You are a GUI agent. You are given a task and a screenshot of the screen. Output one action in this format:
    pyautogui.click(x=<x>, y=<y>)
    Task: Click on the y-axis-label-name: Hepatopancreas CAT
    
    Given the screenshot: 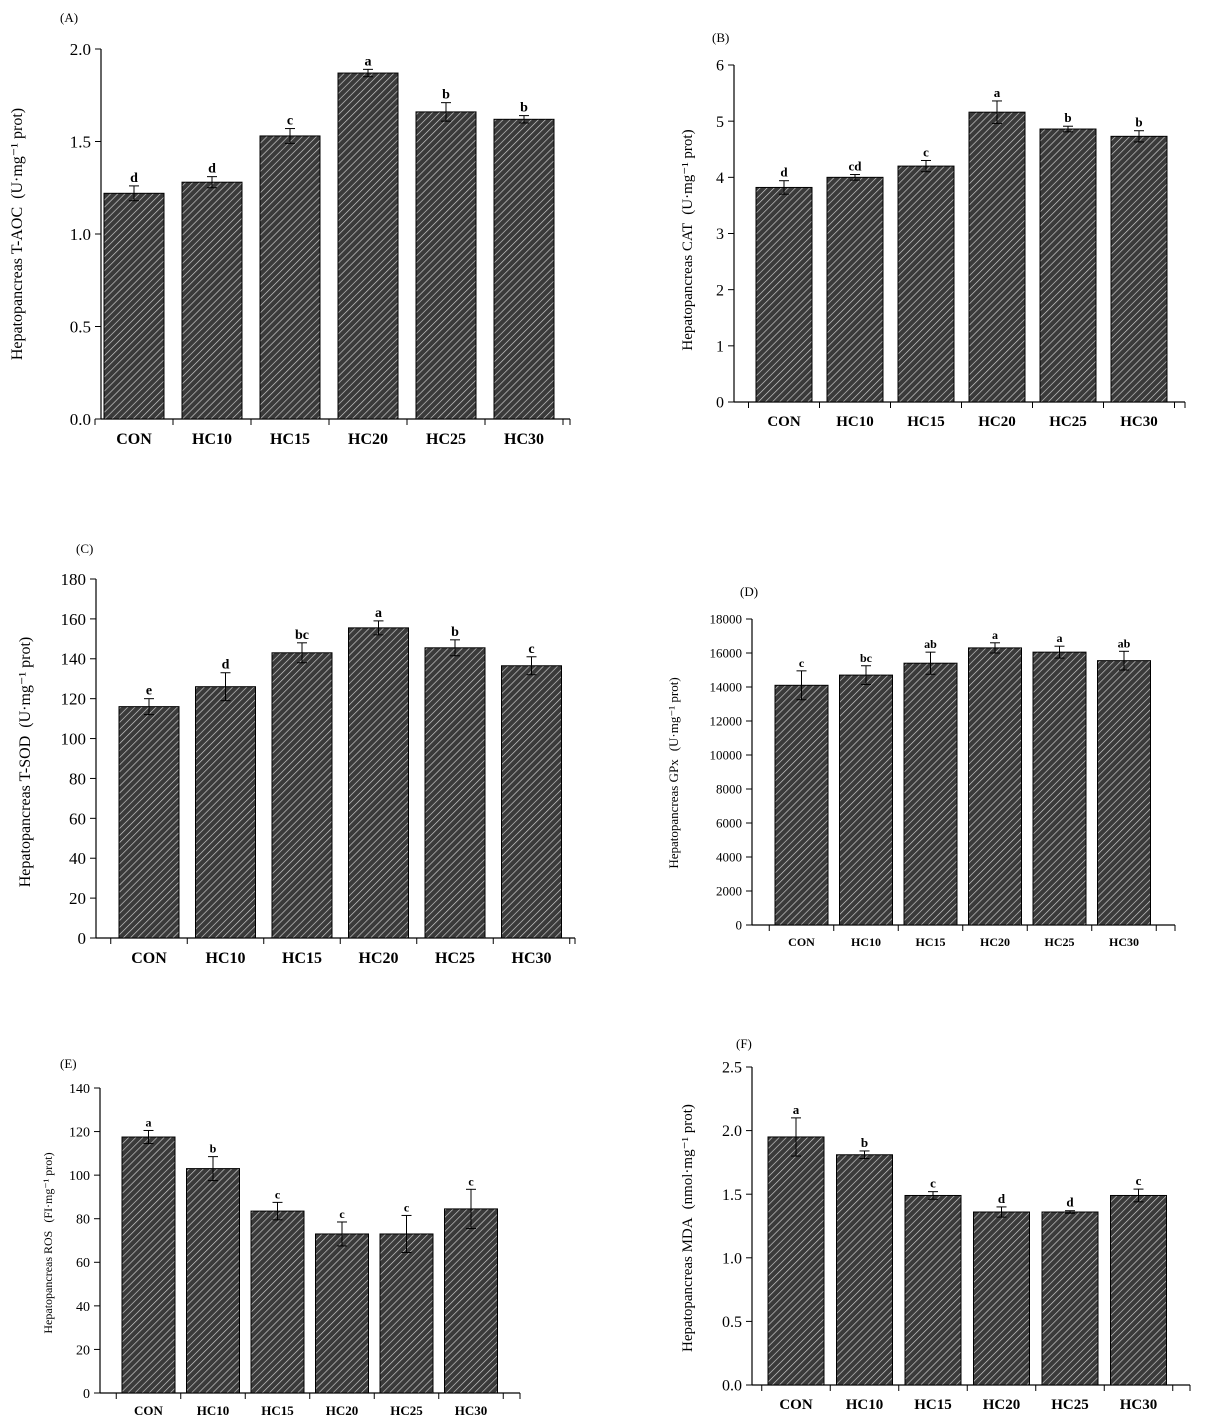 What is the action you would take?
    pyautogui.click(x=688, y=287)
    